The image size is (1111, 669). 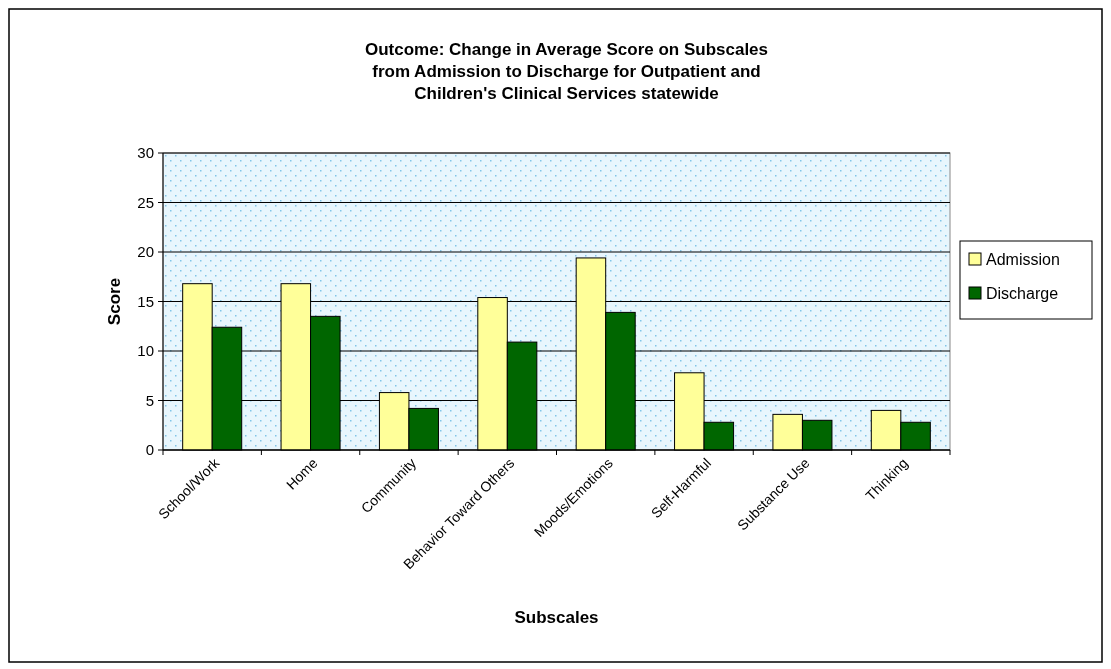 What do you see at coordinates (1023, 259) in the screenshot?
I see `legend-label: Admission` at bounding box center [1023, 259].